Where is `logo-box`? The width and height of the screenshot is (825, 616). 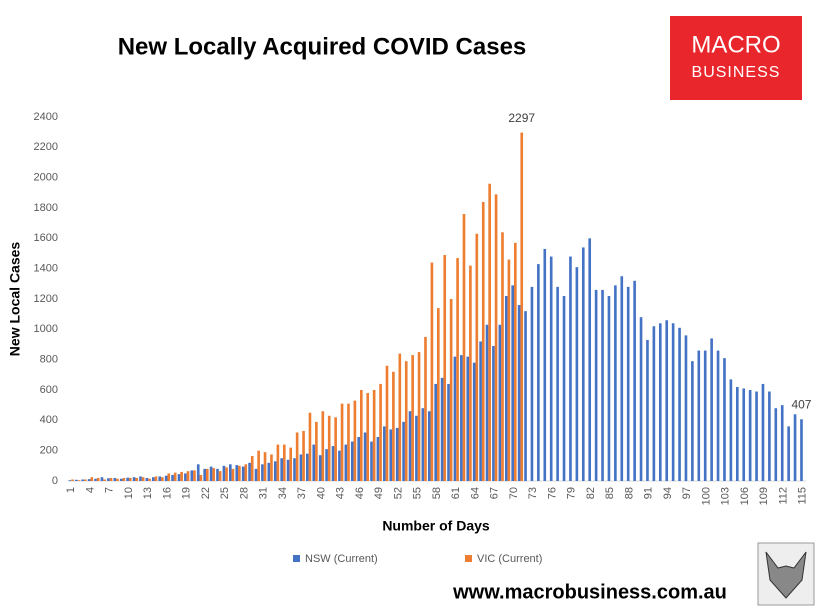
logo-box is located at coordinates (736, 58).